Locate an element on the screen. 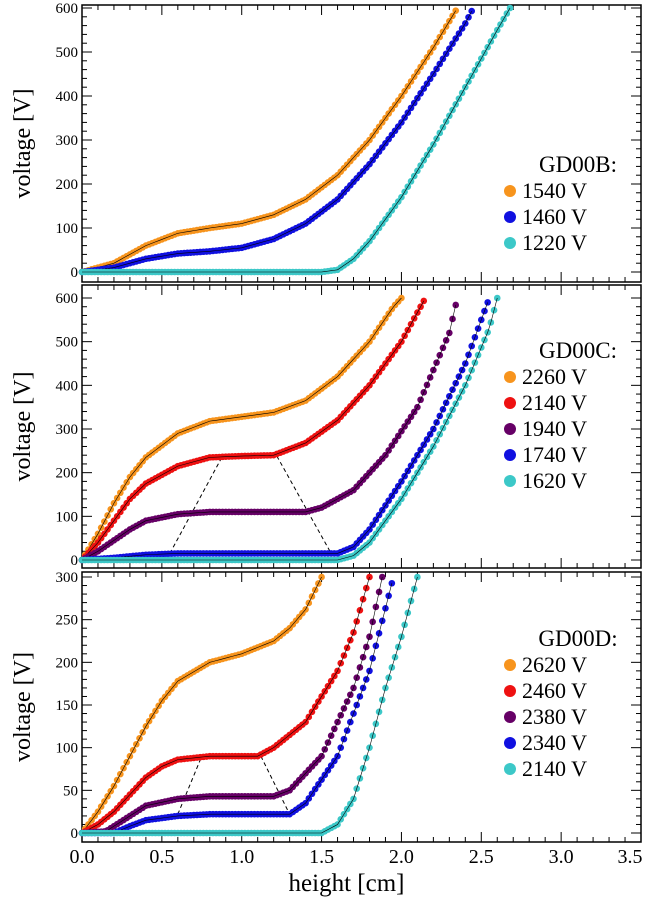  legend-label: 1460 V is located at coordinates (554, 216).